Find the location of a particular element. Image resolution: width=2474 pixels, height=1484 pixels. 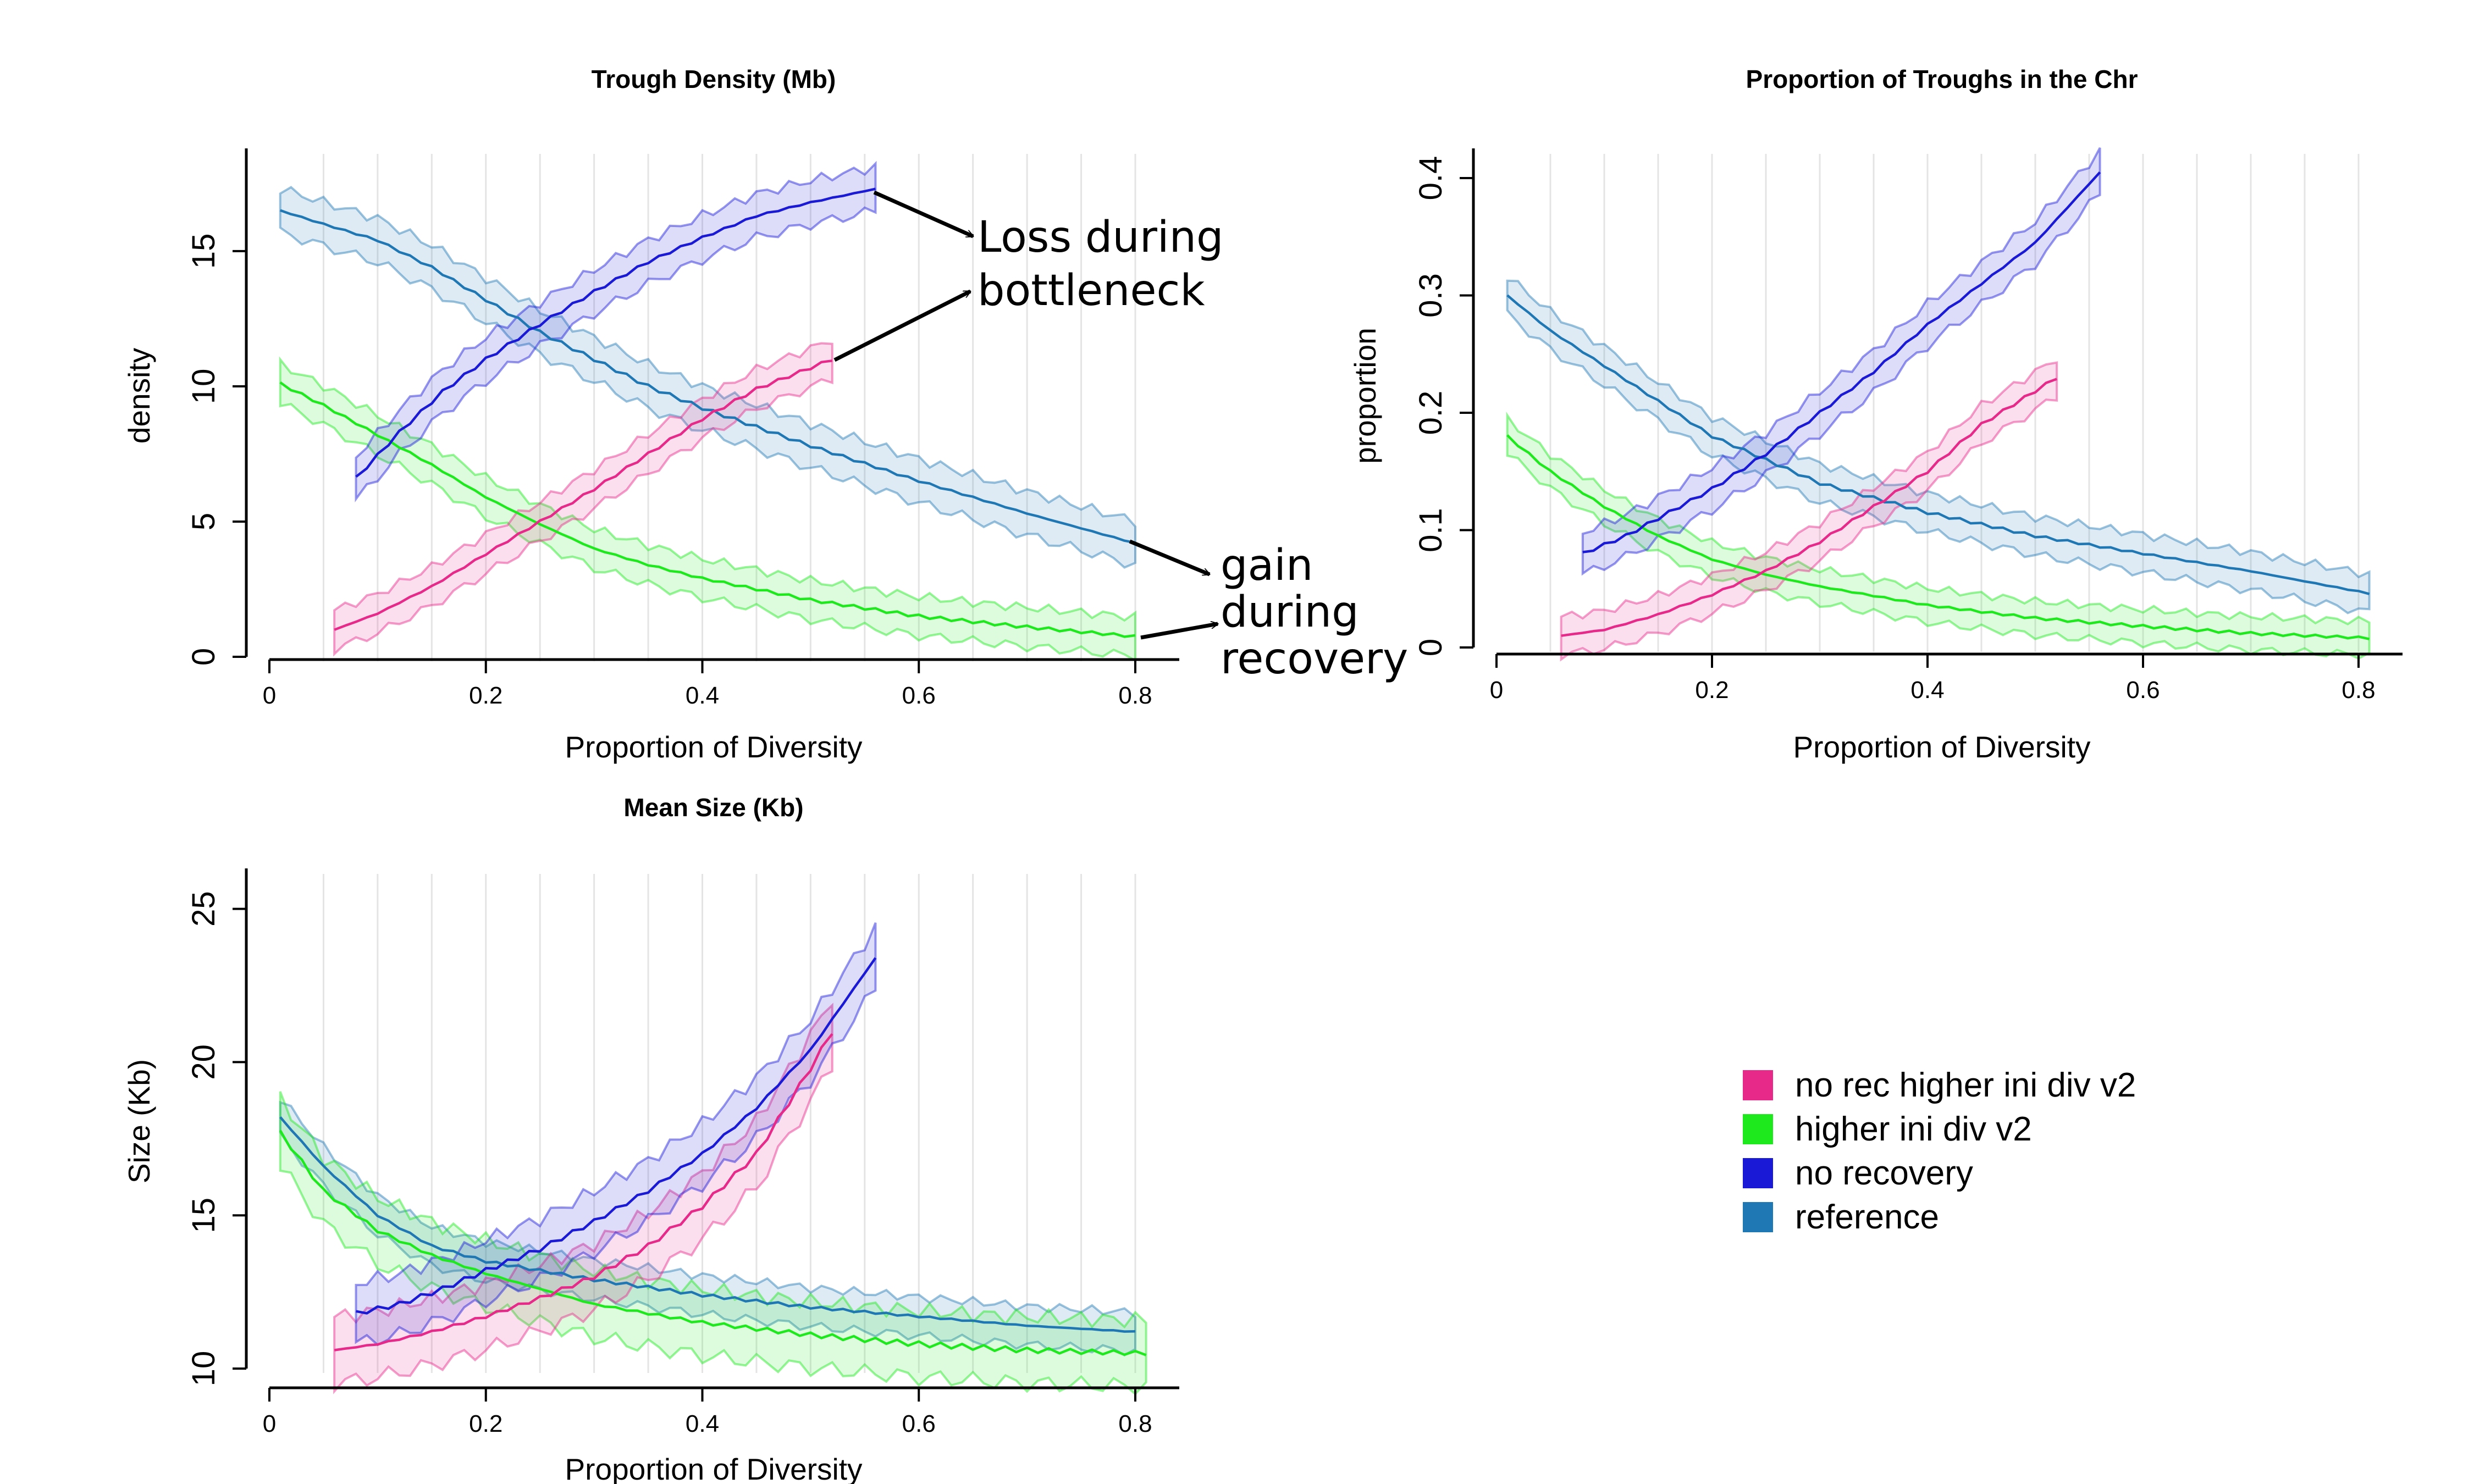

gain-arrow-higher-ini is located at coordinates (1179, 632).